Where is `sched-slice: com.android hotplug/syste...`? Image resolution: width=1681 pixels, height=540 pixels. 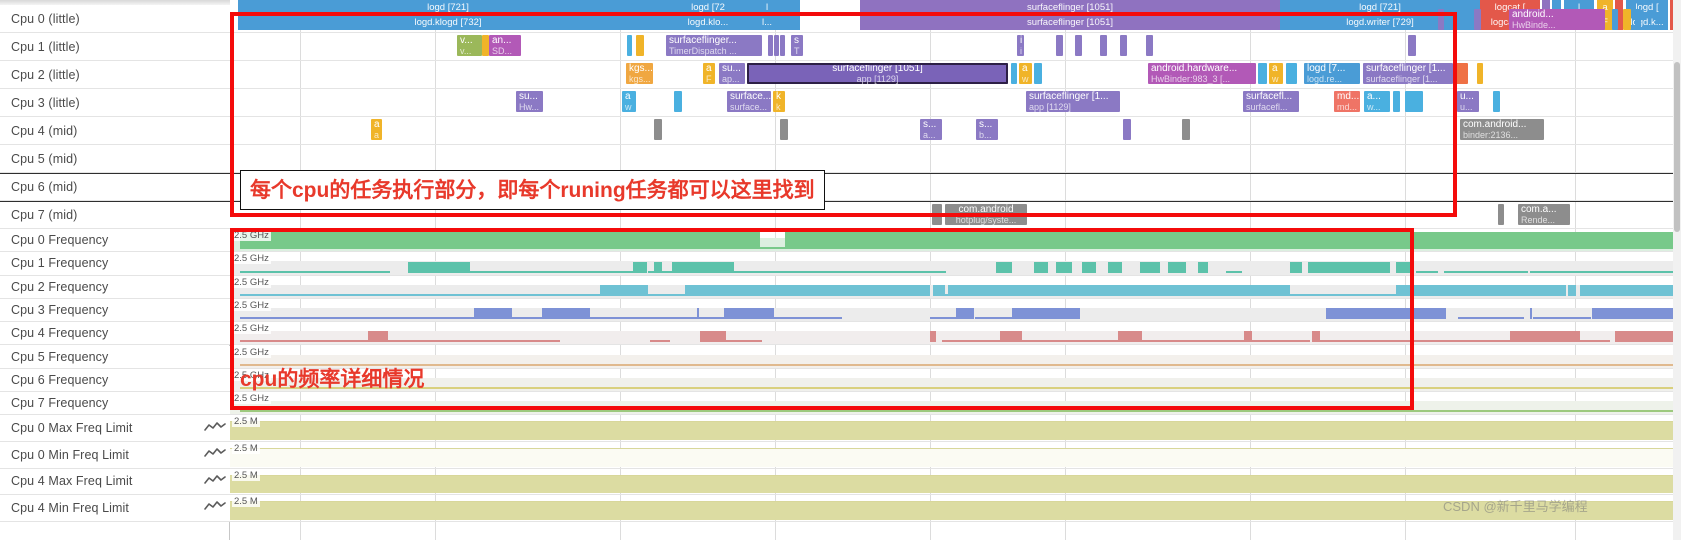
sched-slice: com.android hotplug/syste... is located at coordinates (986, 214).